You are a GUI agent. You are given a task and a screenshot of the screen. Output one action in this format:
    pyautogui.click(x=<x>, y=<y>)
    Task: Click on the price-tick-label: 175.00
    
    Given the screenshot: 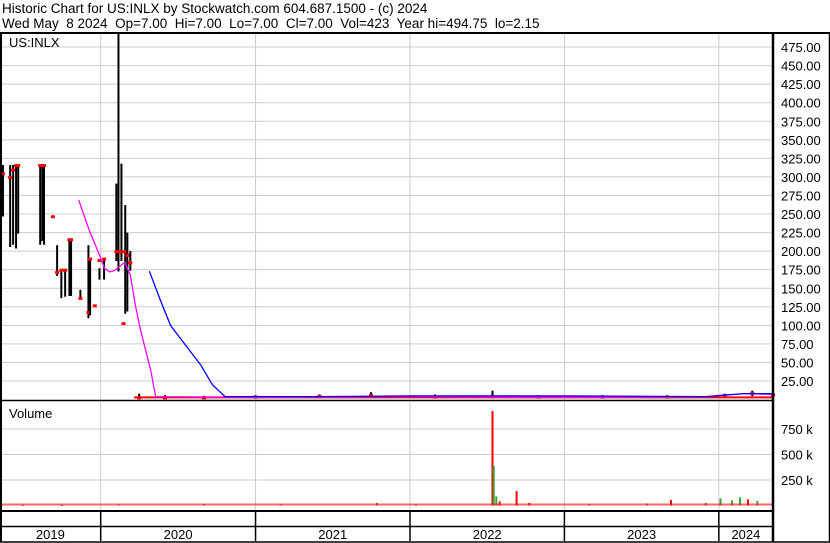 What is the action you would take?
    pyautogui.click(x=801, y=270)
    